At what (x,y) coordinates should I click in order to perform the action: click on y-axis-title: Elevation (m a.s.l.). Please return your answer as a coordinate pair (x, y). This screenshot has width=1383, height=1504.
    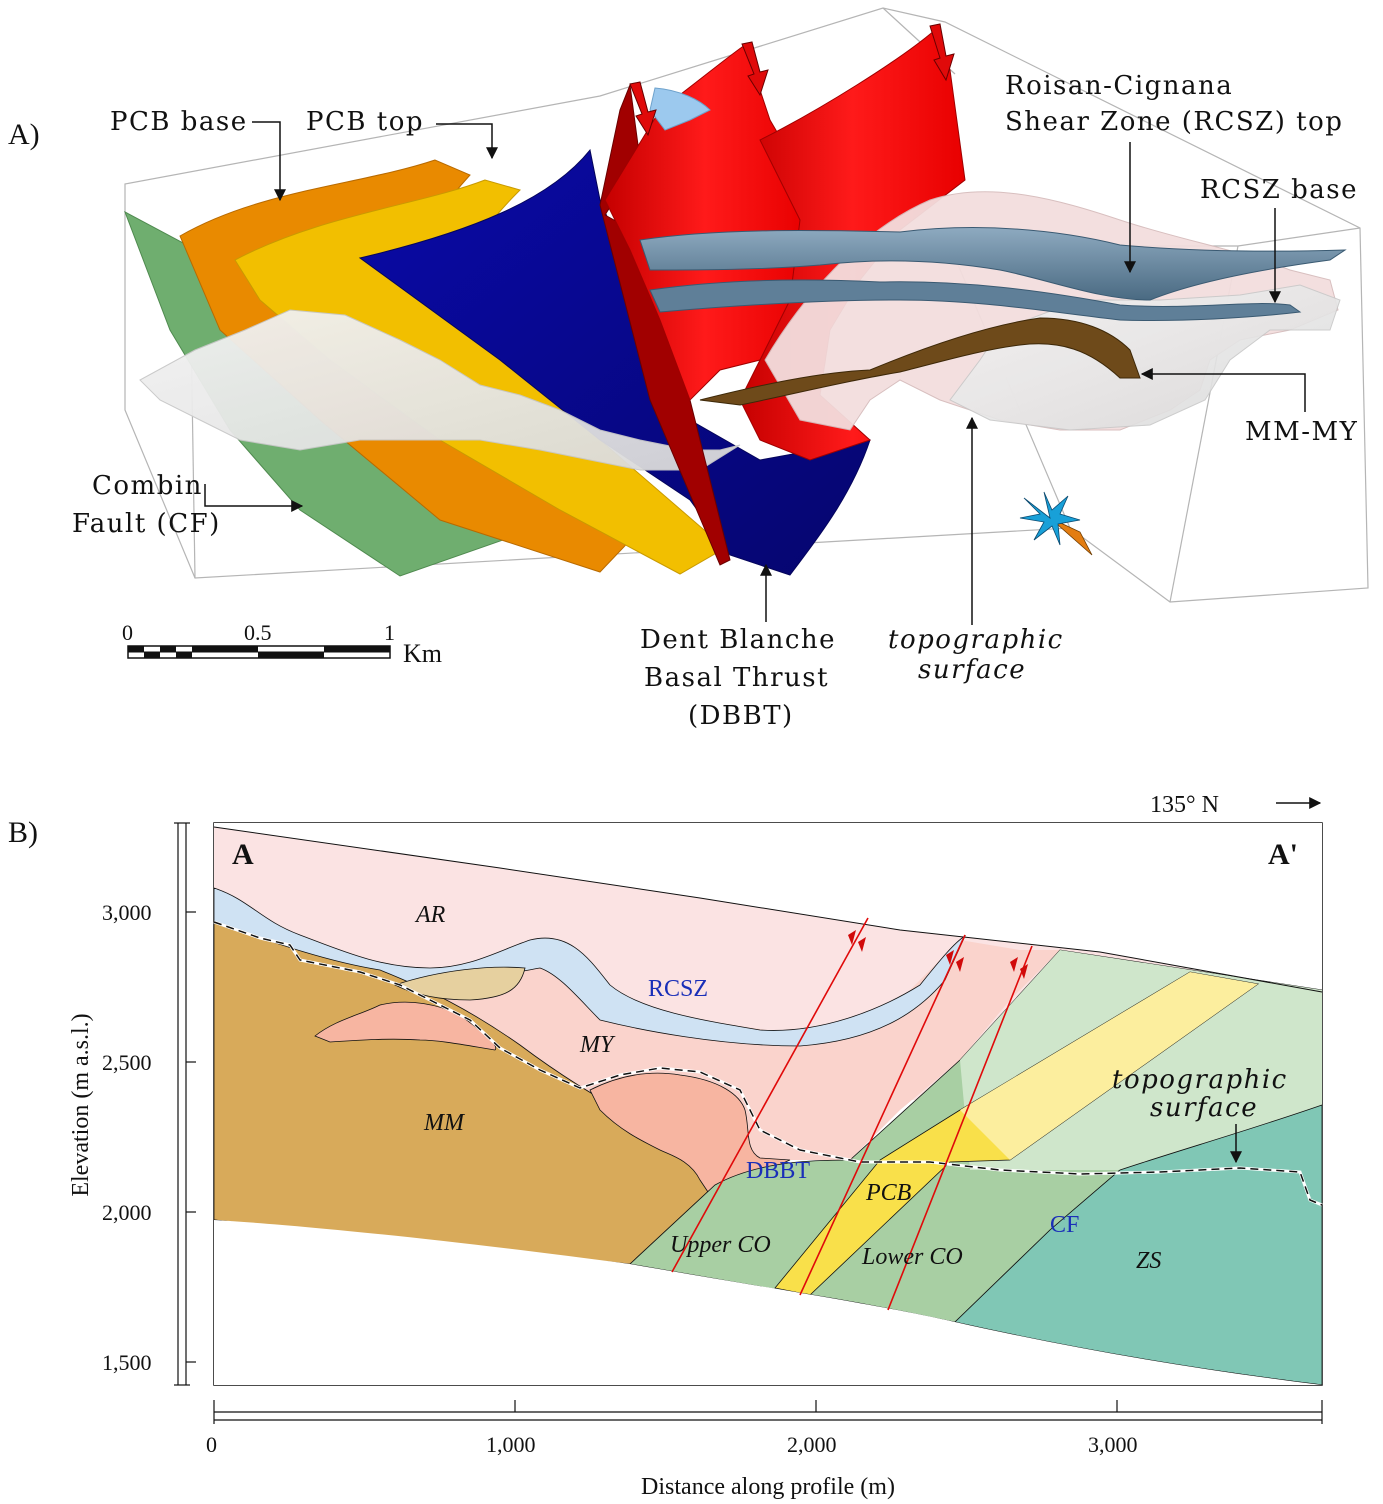
    Looking at the image, I should click on (81, 1104).